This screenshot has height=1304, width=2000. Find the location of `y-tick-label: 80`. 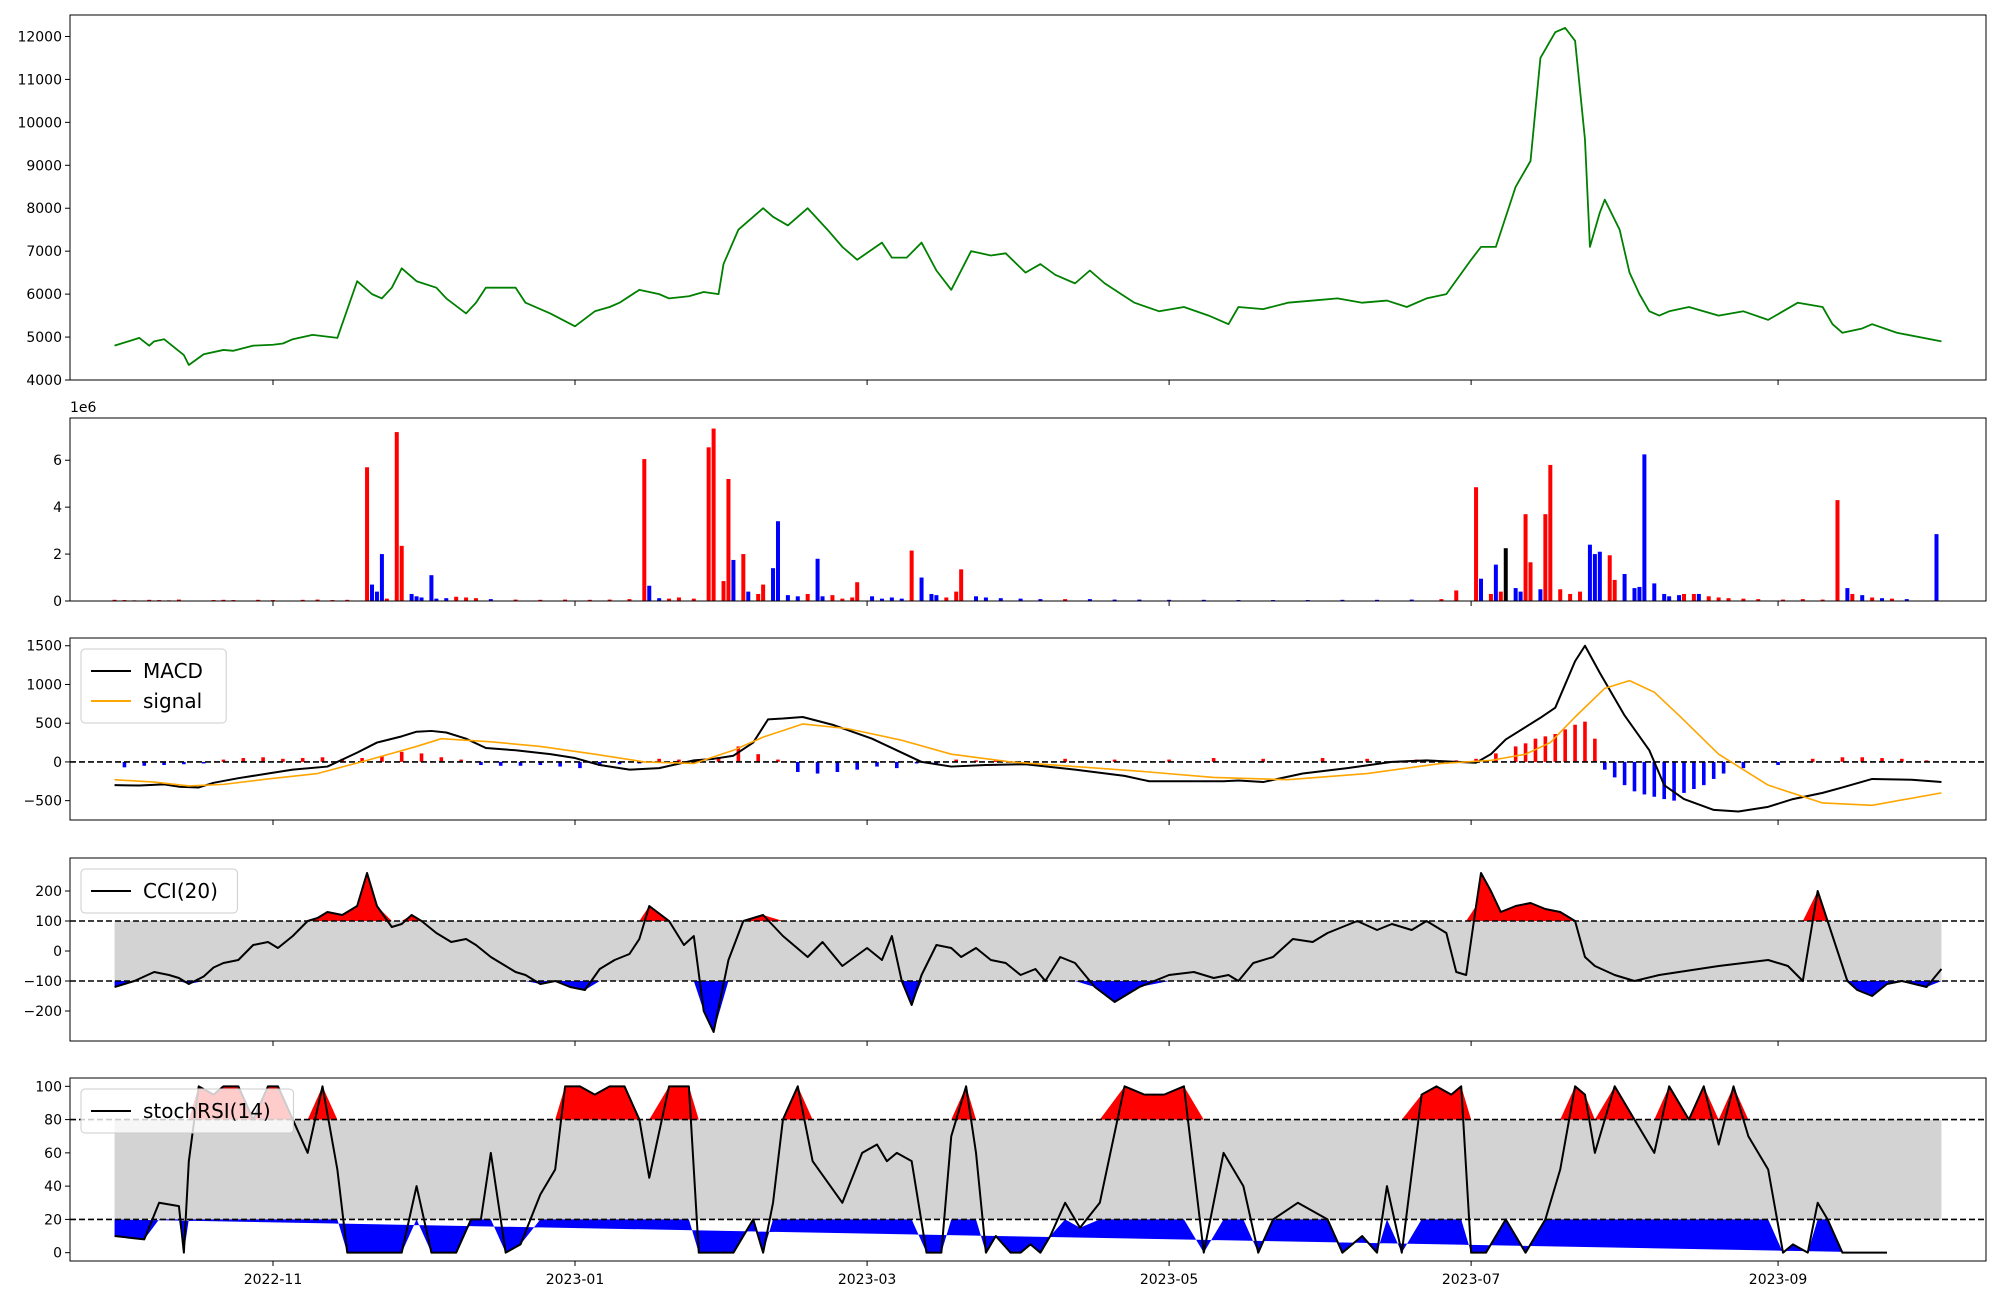

y-tick-label: 80 is located at coordinates (53, 1121).